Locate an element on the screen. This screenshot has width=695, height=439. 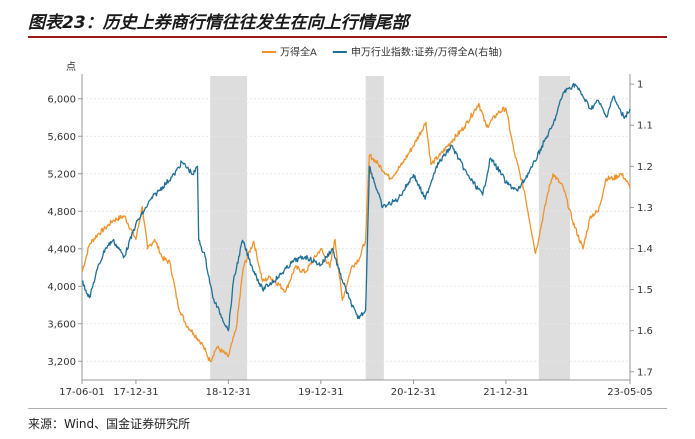
x-tick-label: 21-12-31 is located at coordinates (505, 392).